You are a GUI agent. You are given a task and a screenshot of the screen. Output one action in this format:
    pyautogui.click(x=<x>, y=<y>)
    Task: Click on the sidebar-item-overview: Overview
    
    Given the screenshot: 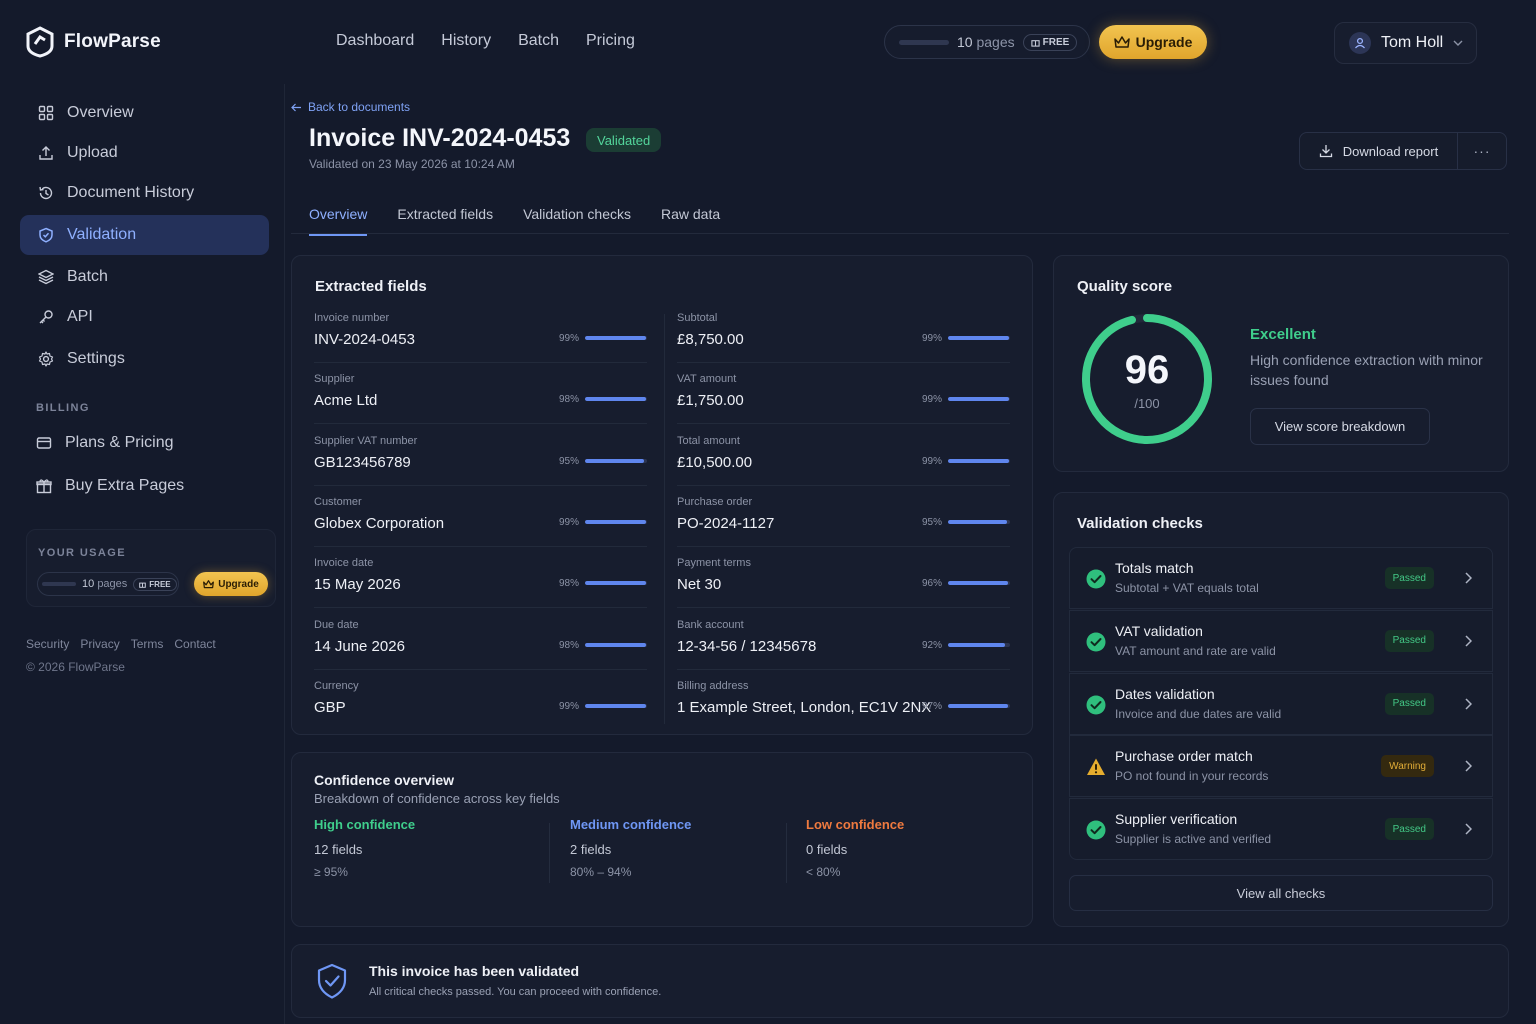 What is the action you would take?
    pyautogui.click(x=144, y=113)
    